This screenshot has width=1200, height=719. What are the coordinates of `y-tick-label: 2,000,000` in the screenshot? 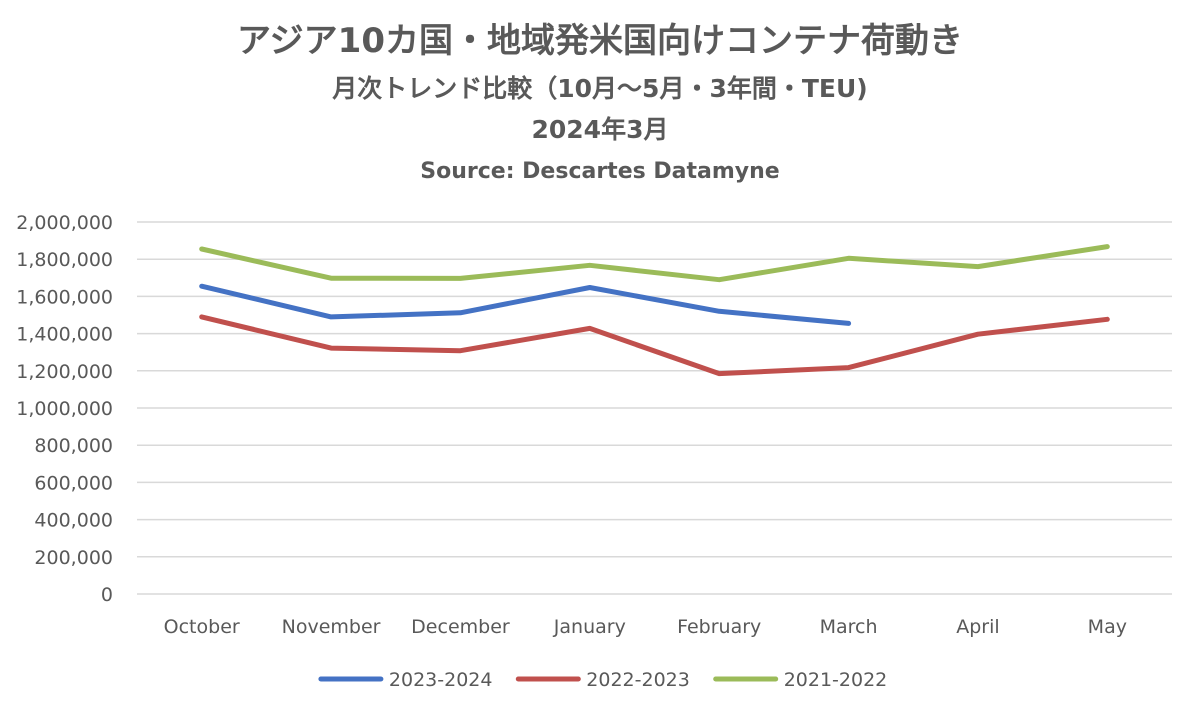 It's located at (64, 223).